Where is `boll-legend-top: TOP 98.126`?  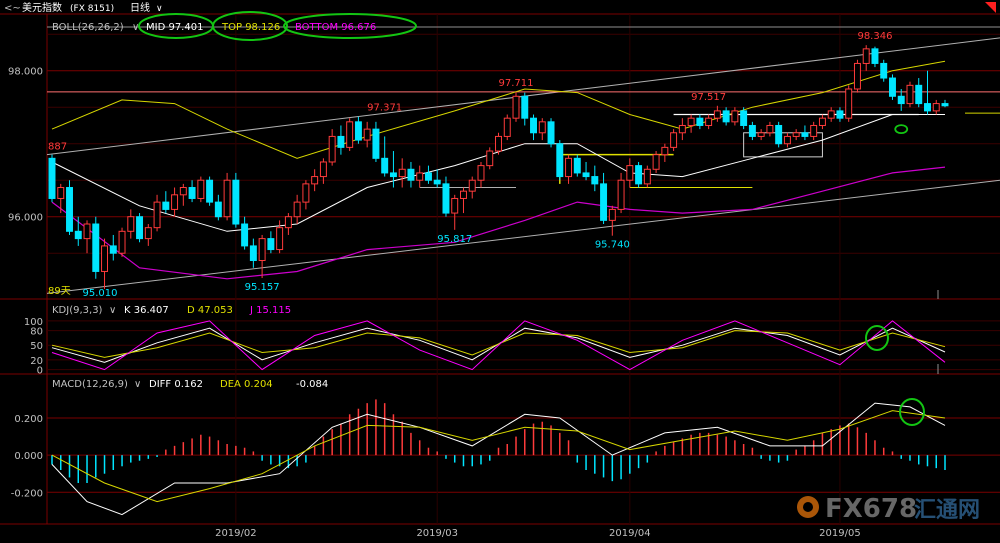 boll-legend-top: TOP 98.126 is located at coordinates (250, 27).